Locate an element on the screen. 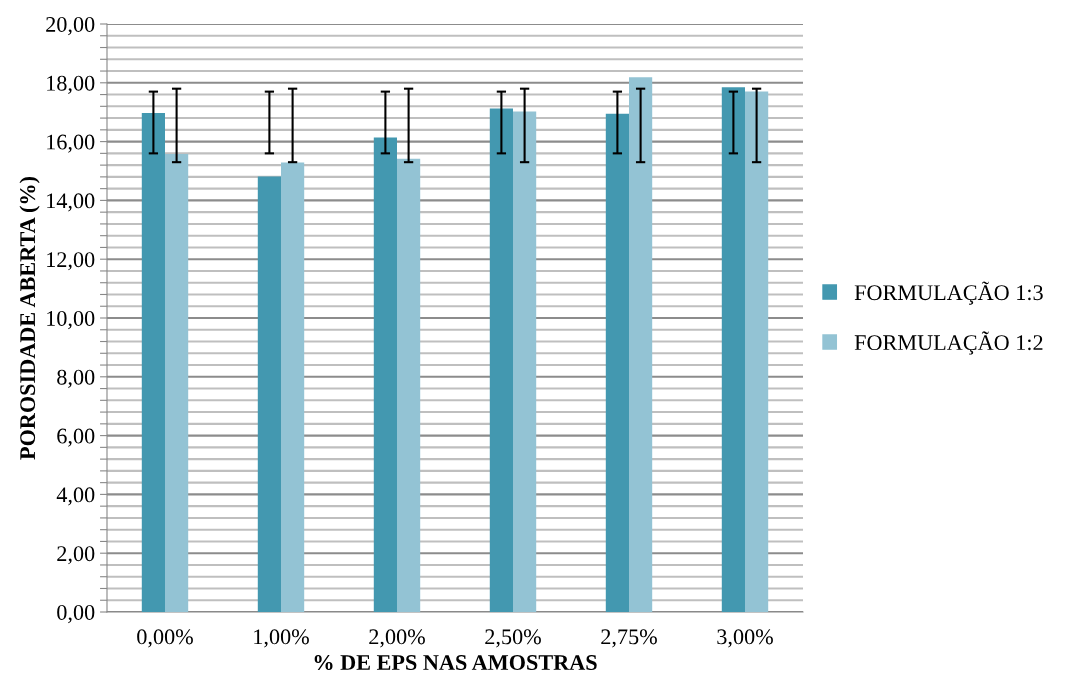  x-tick-label: 2,75% is located at coordinates (629, 638).